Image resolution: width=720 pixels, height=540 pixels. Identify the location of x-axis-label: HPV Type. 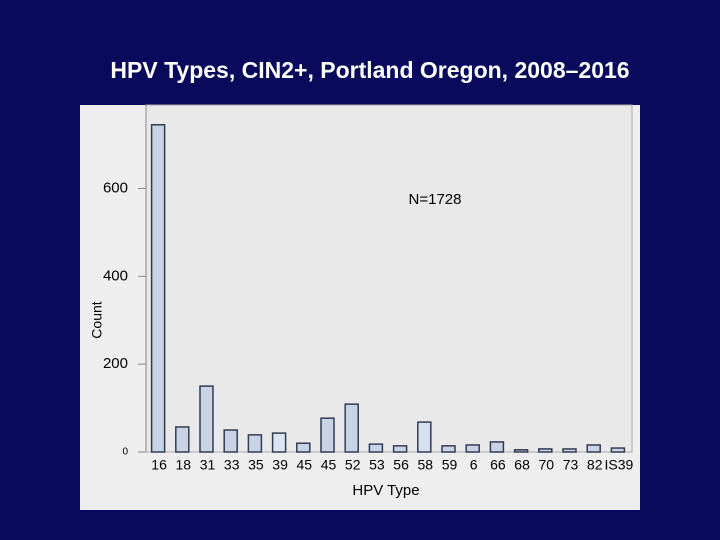
(385, 490).